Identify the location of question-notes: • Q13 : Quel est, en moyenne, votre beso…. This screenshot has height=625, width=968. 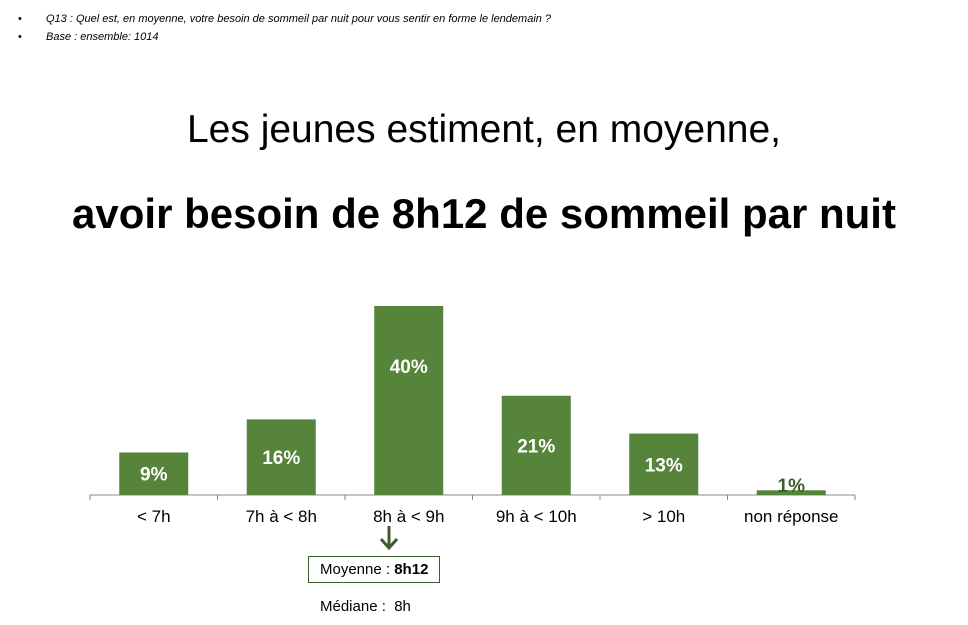
(284, 28).